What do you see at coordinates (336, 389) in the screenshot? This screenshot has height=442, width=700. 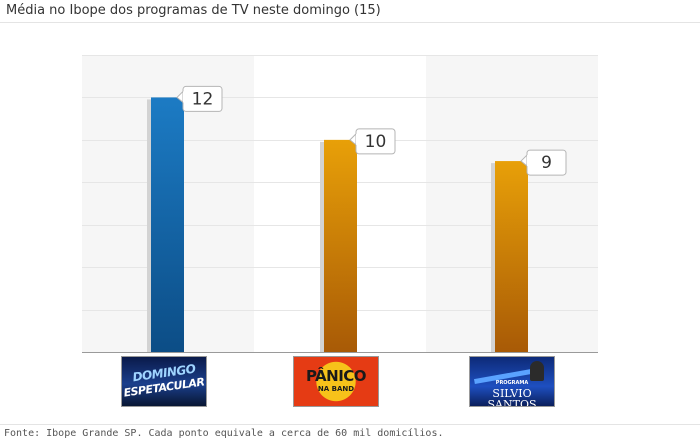 I see `logo-text: NA BAND` at bounding box center [336, 389].